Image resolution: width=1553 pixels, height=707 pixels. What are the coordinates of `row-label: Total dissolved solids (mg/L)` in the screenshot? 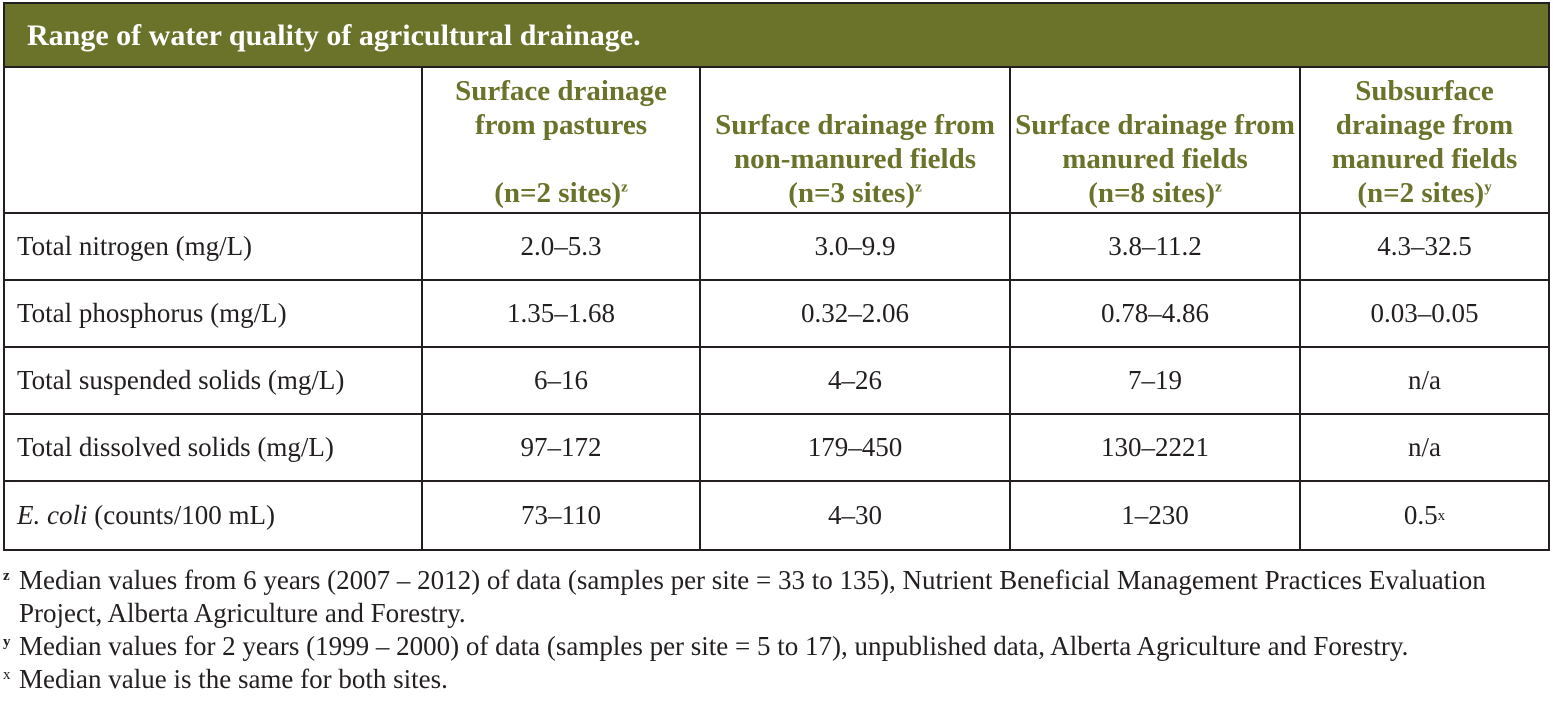 It's located at (214, 448).